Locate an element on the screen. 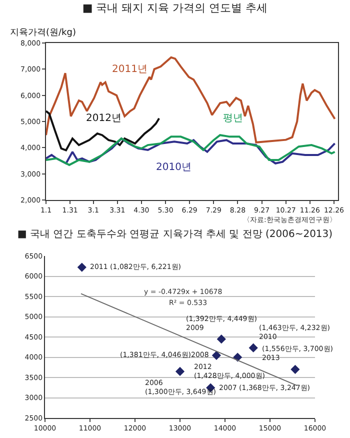  series-label: 2012년 is located at coordinates (104, 118).